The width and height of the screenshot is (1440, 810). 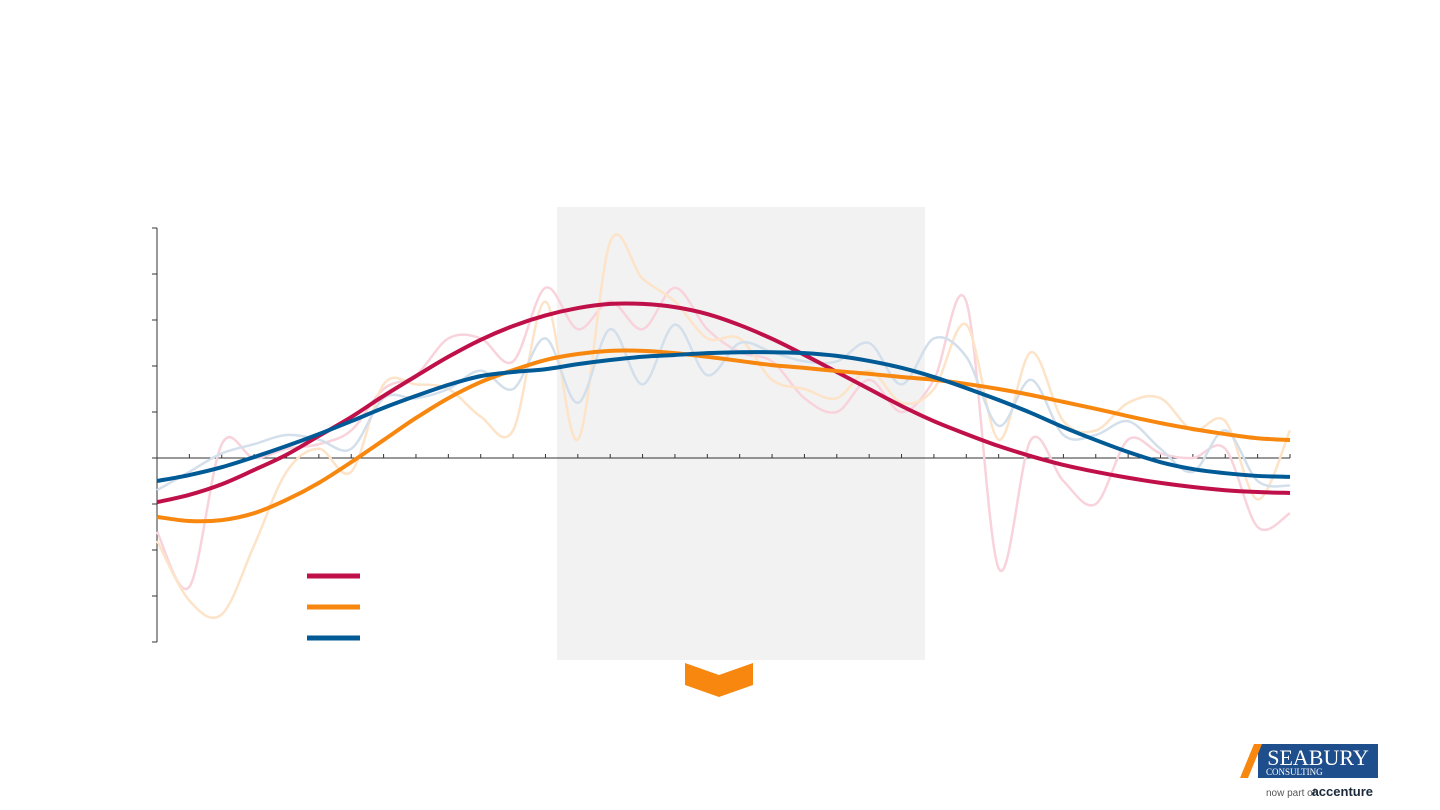 I want to click on logo-tagline: now part of, so click(x=1291, y=793).